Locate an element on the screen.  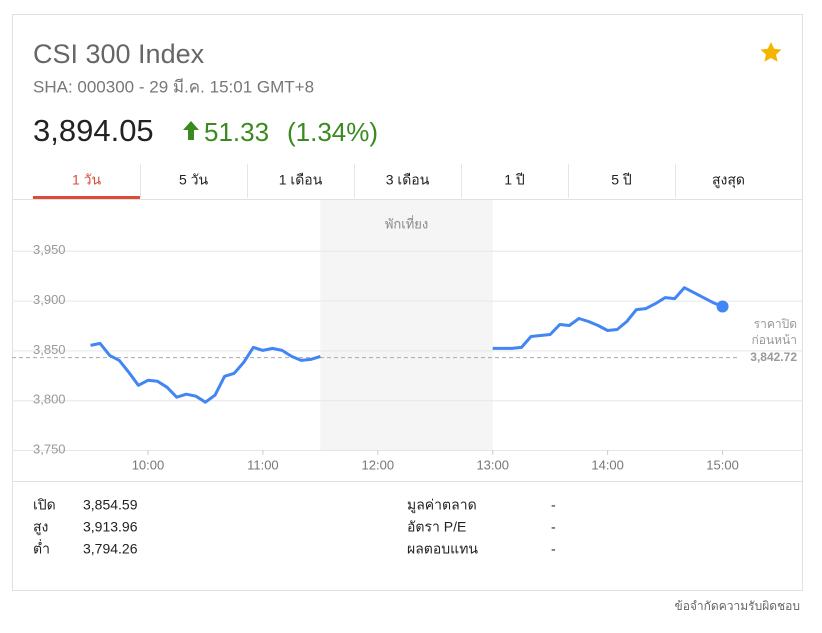
prev-close-value: 3,842.72 is located at coordinates (773, 357).